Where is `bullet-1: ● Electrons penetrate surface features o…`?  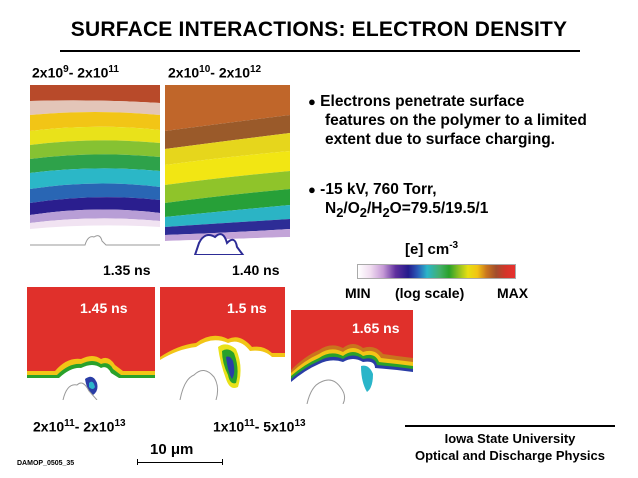 bullet-1: ● Electrons penetrate surface features o… is located at coordinates (447, 120).